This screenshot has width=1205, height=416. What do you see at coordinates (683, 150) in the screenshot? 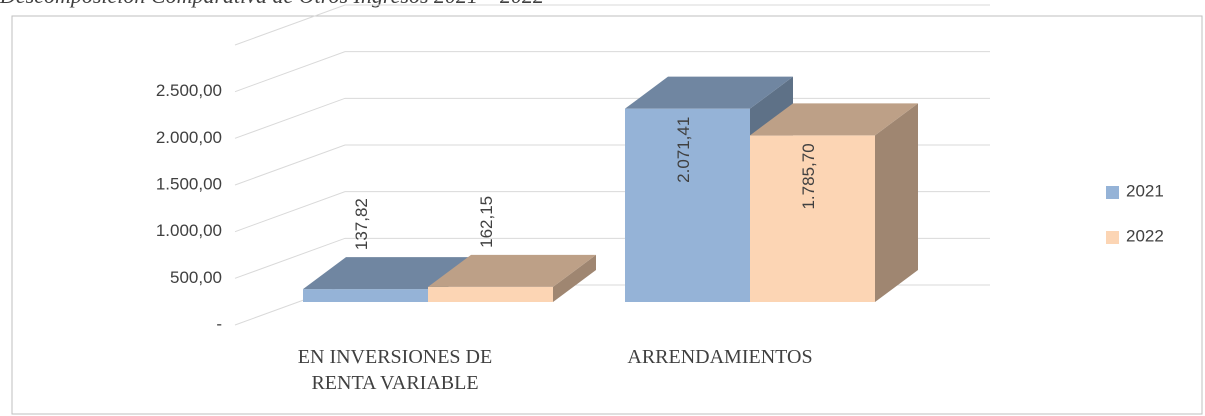
I see `data-label: 2.071,41` at bounding box center [683, 150].